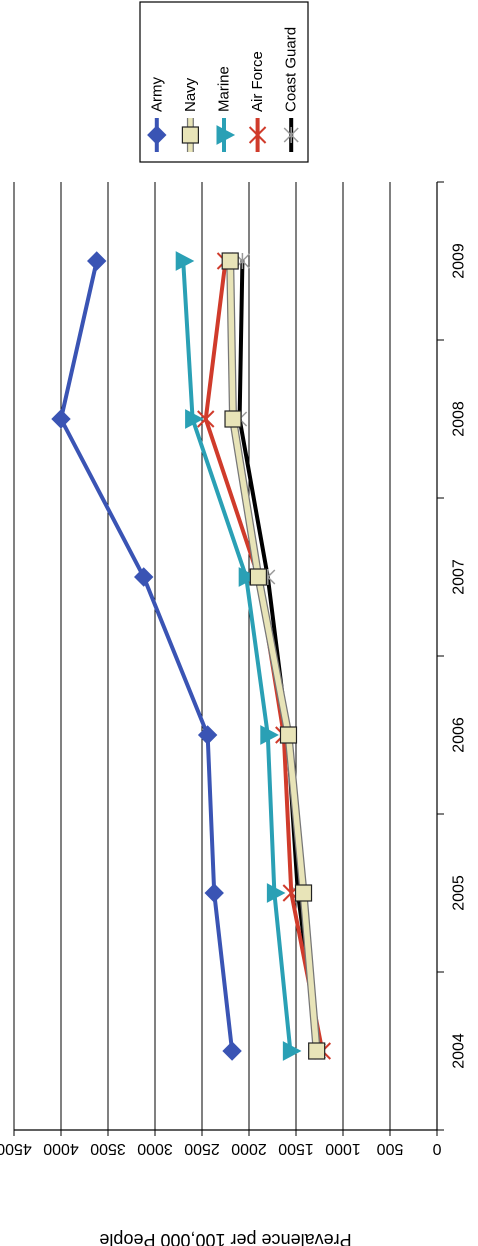  What do you see at coordinates (452, 656) in the screenshot?
I see `category-ticks: 2004 2005 2006 2007 2008 2009` at bounding box center [452, 656].